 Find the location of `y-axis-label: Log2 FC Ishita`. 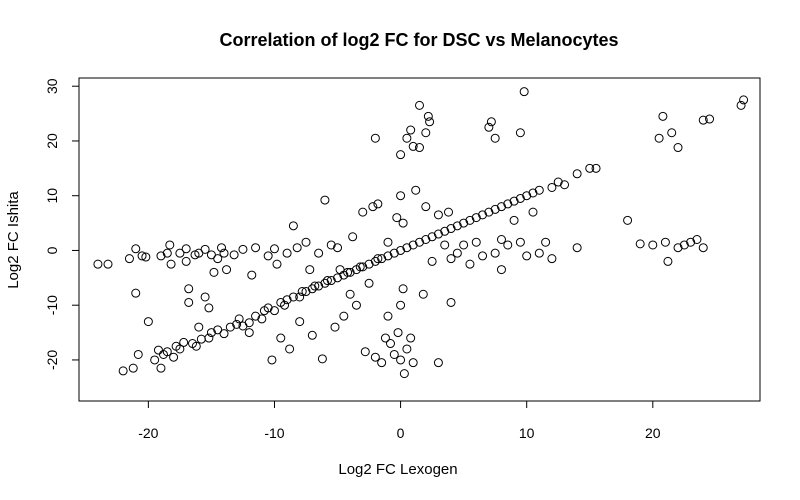

y-axis-label: Log2 FC Ishita is located at coordinates (13, 240).